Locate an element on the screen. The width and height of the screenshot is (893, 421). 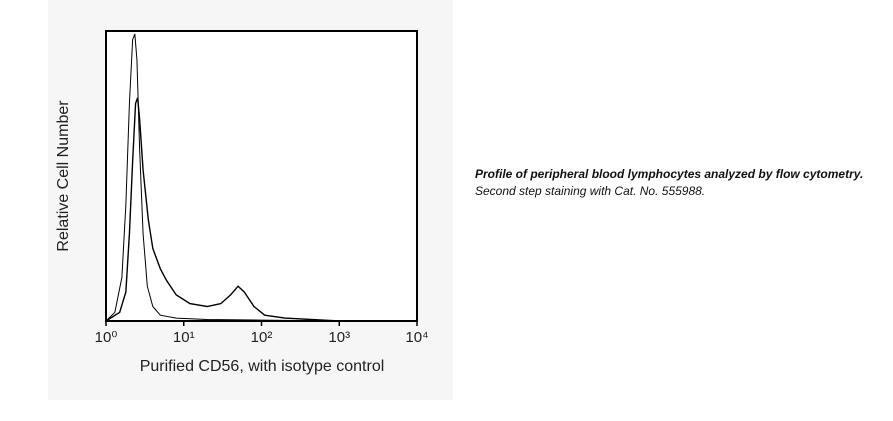
x-axis-label: Purified CD56, with isotype control is located at coordinates (262, 366).